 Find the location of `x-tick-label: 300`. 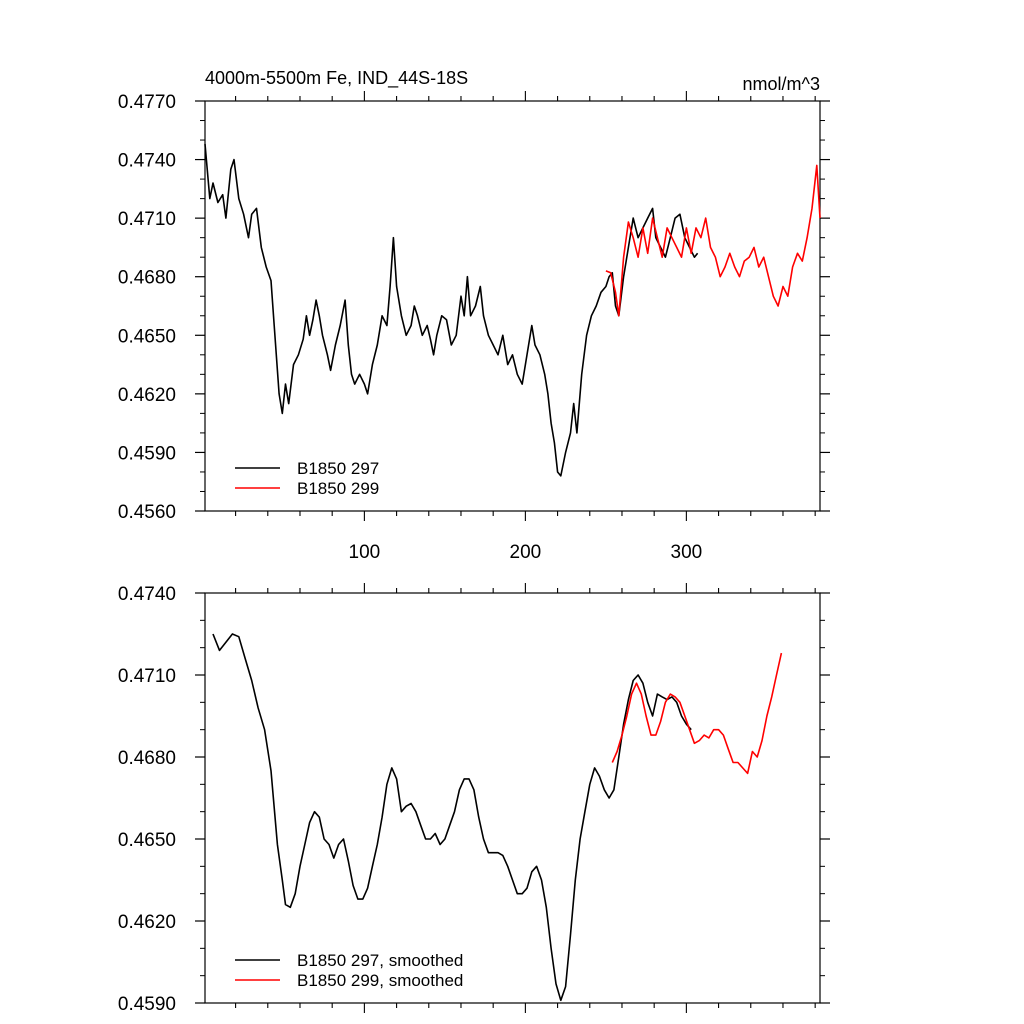

x-tick-label: 300 is located at coordinates (687, 552).